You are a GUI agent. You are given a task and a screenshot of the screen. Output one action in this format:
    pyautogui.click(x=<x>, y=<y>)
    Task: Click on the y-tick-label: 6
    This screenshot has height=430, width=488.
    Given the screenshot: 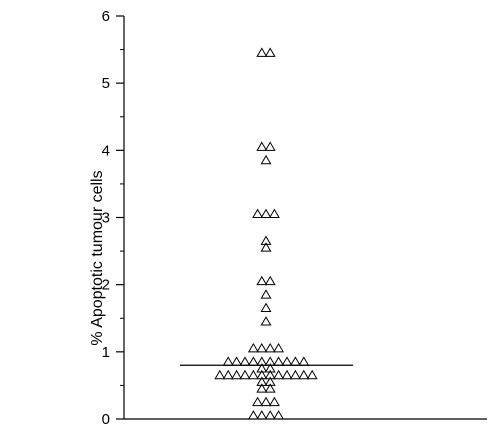 What is the action you would take?
    pyautogui.click(x=106, y=16)
    